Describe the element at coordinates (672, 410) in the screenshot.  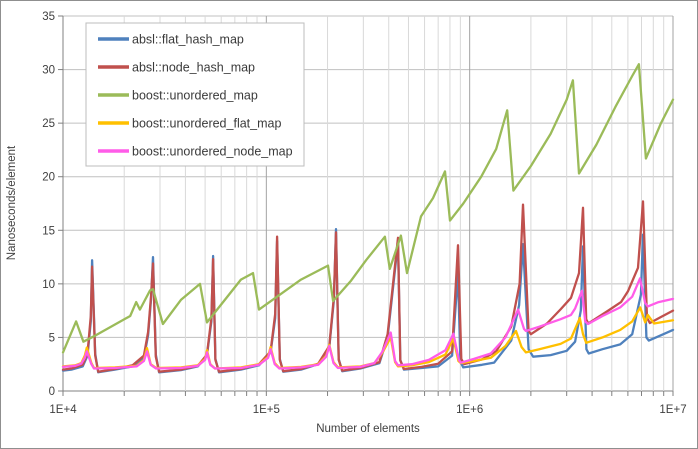
I see `x-tick-label: 1E+7` at that location.